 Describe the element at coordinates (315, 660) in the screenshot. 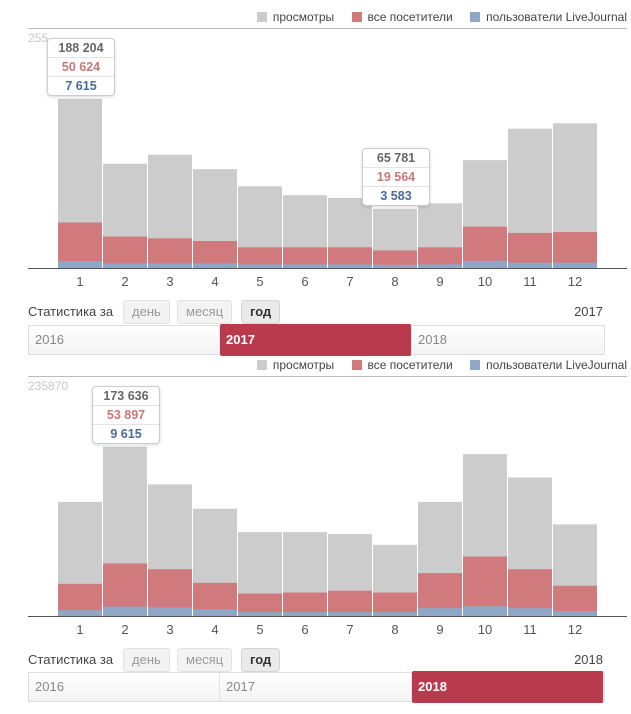

I see `period-controls: Статистика за день месяц год 2018` at that location.